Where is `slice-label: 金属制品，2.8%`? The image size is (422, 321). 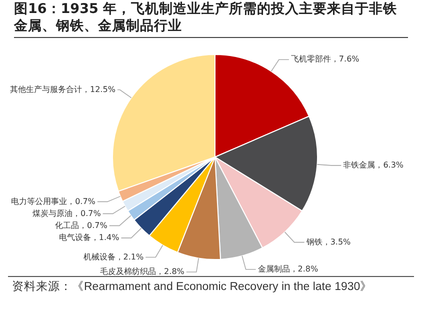 slice-label: 金属制品，2.8% is located at coordinates (288, 269).